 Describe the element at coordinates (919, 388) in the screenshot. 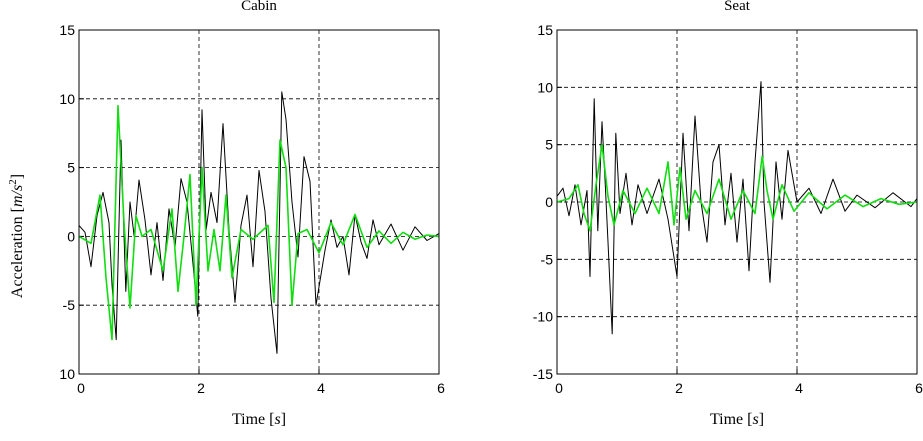

I see `seat-x-tick-label: 6` at that location.